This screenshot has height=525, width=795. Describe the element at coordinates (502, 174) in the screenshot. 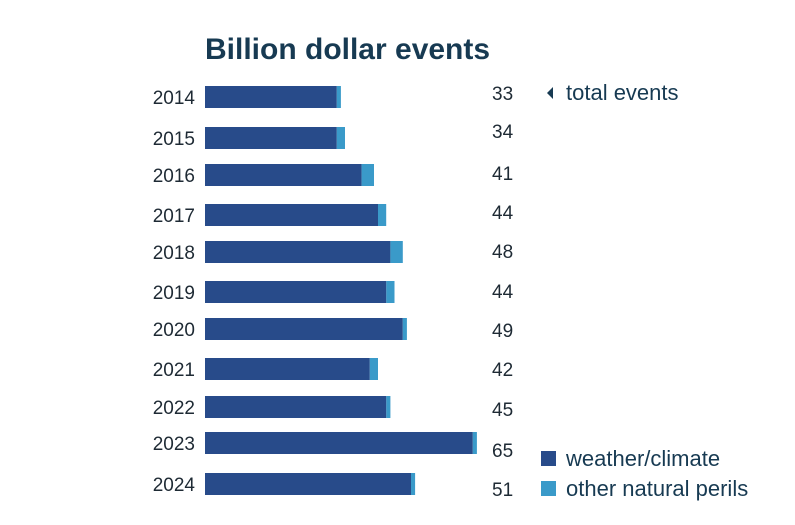

I see `total-label-year-2016: 41` at that location.